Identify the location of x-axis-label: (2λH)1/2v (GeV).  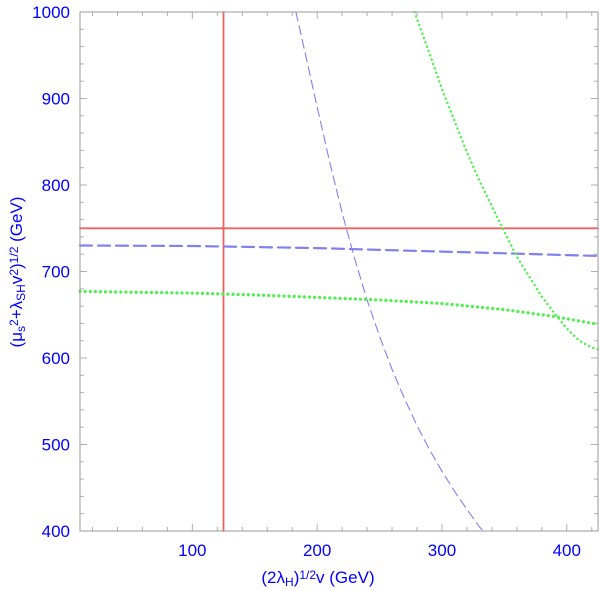
(317, 578).